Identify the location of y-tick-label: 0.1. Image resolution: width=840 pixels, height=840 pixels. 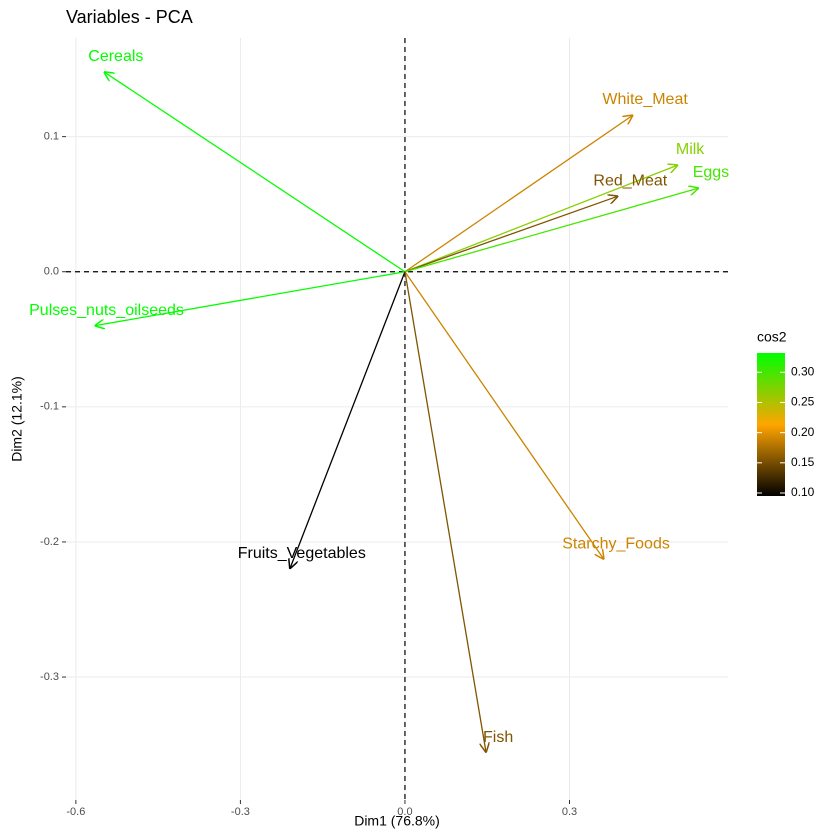
(51, 137).